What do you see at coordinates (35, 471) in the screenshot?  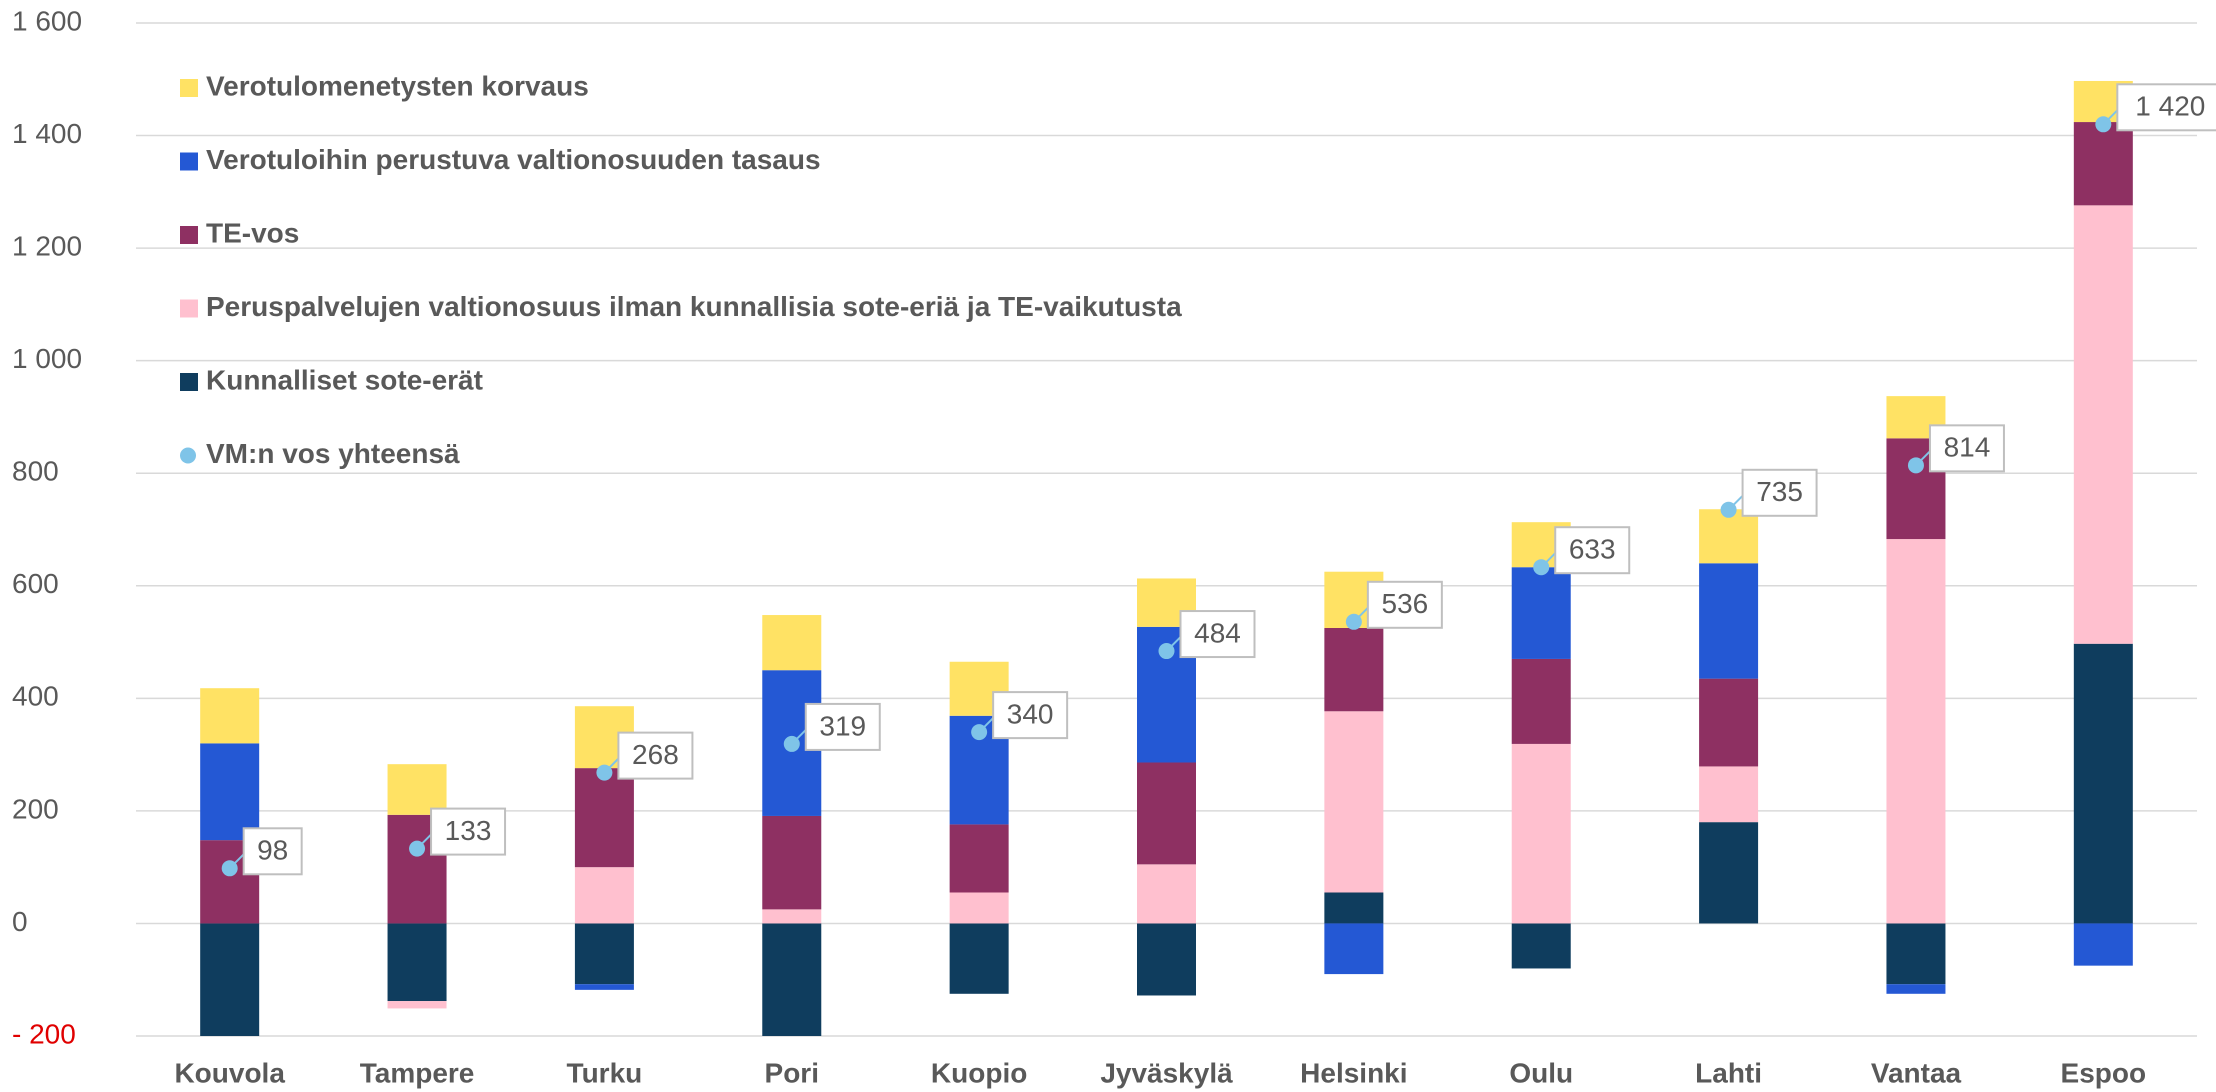 I see `y-tick-label: 800` at bounding box center [35, 471].